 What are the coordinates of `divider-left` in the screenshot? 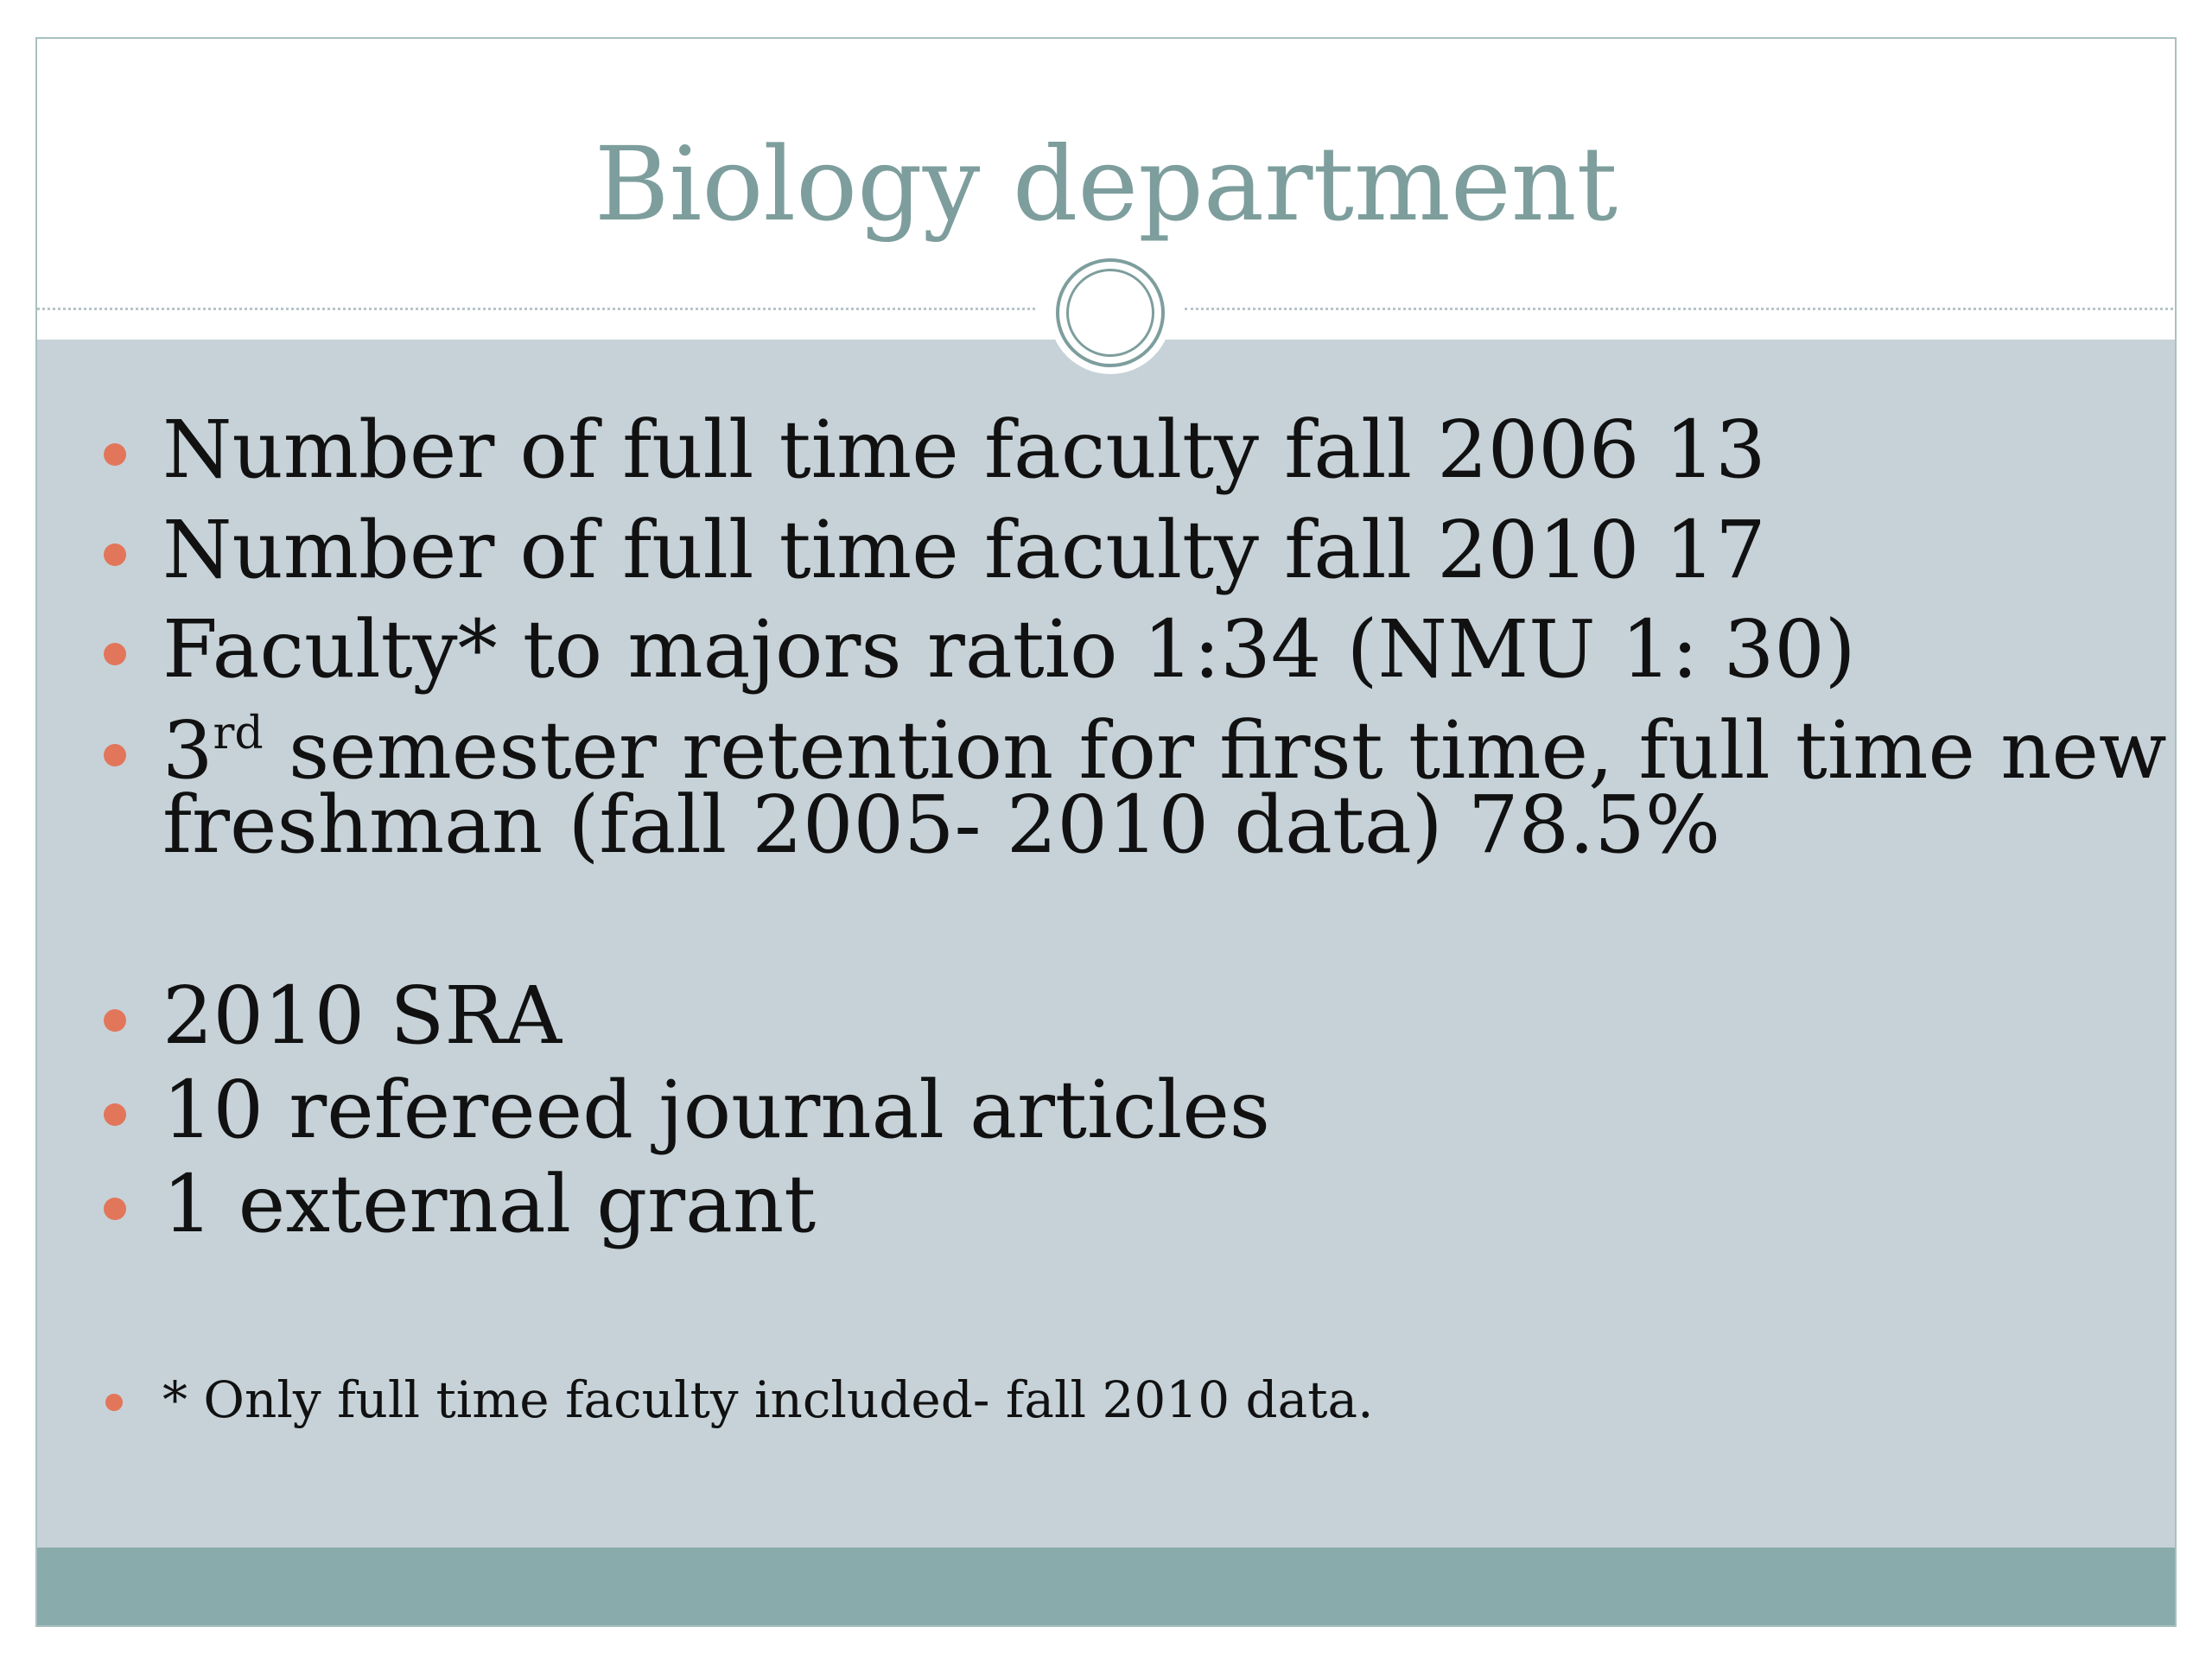 It's located at (536, 309).